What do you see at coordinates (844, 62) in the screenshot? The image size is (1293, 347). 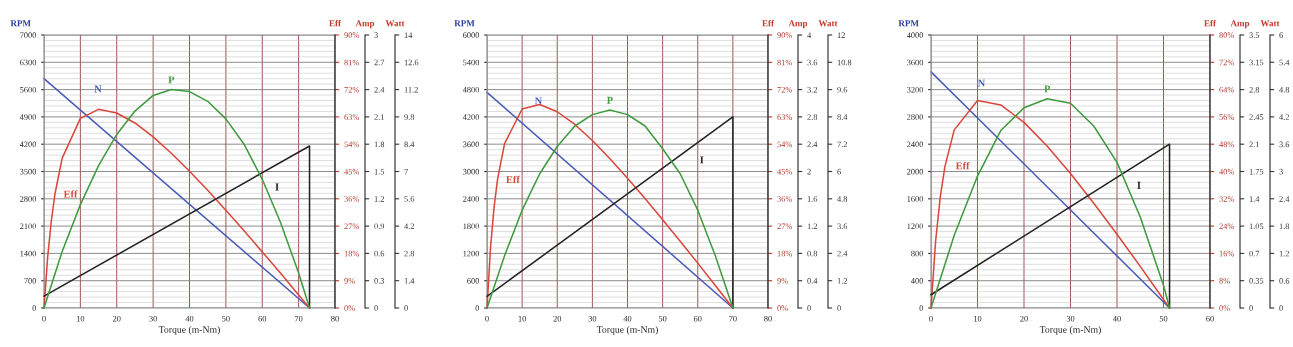 I see `y-tick-label: 10.8` at bounding box center [844, 62].